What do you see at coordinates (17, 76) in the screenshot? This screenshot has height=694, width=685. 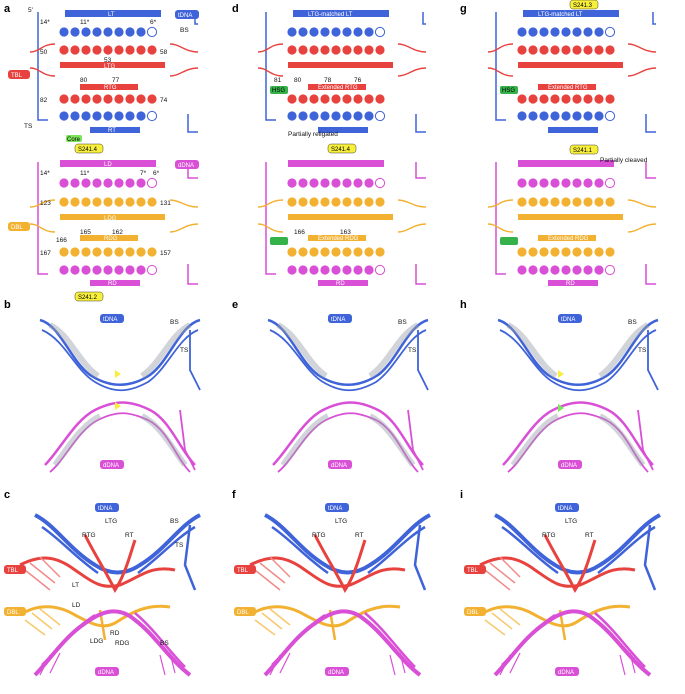 I see `tbl-label: TBL` at bounding box center [17, 76].